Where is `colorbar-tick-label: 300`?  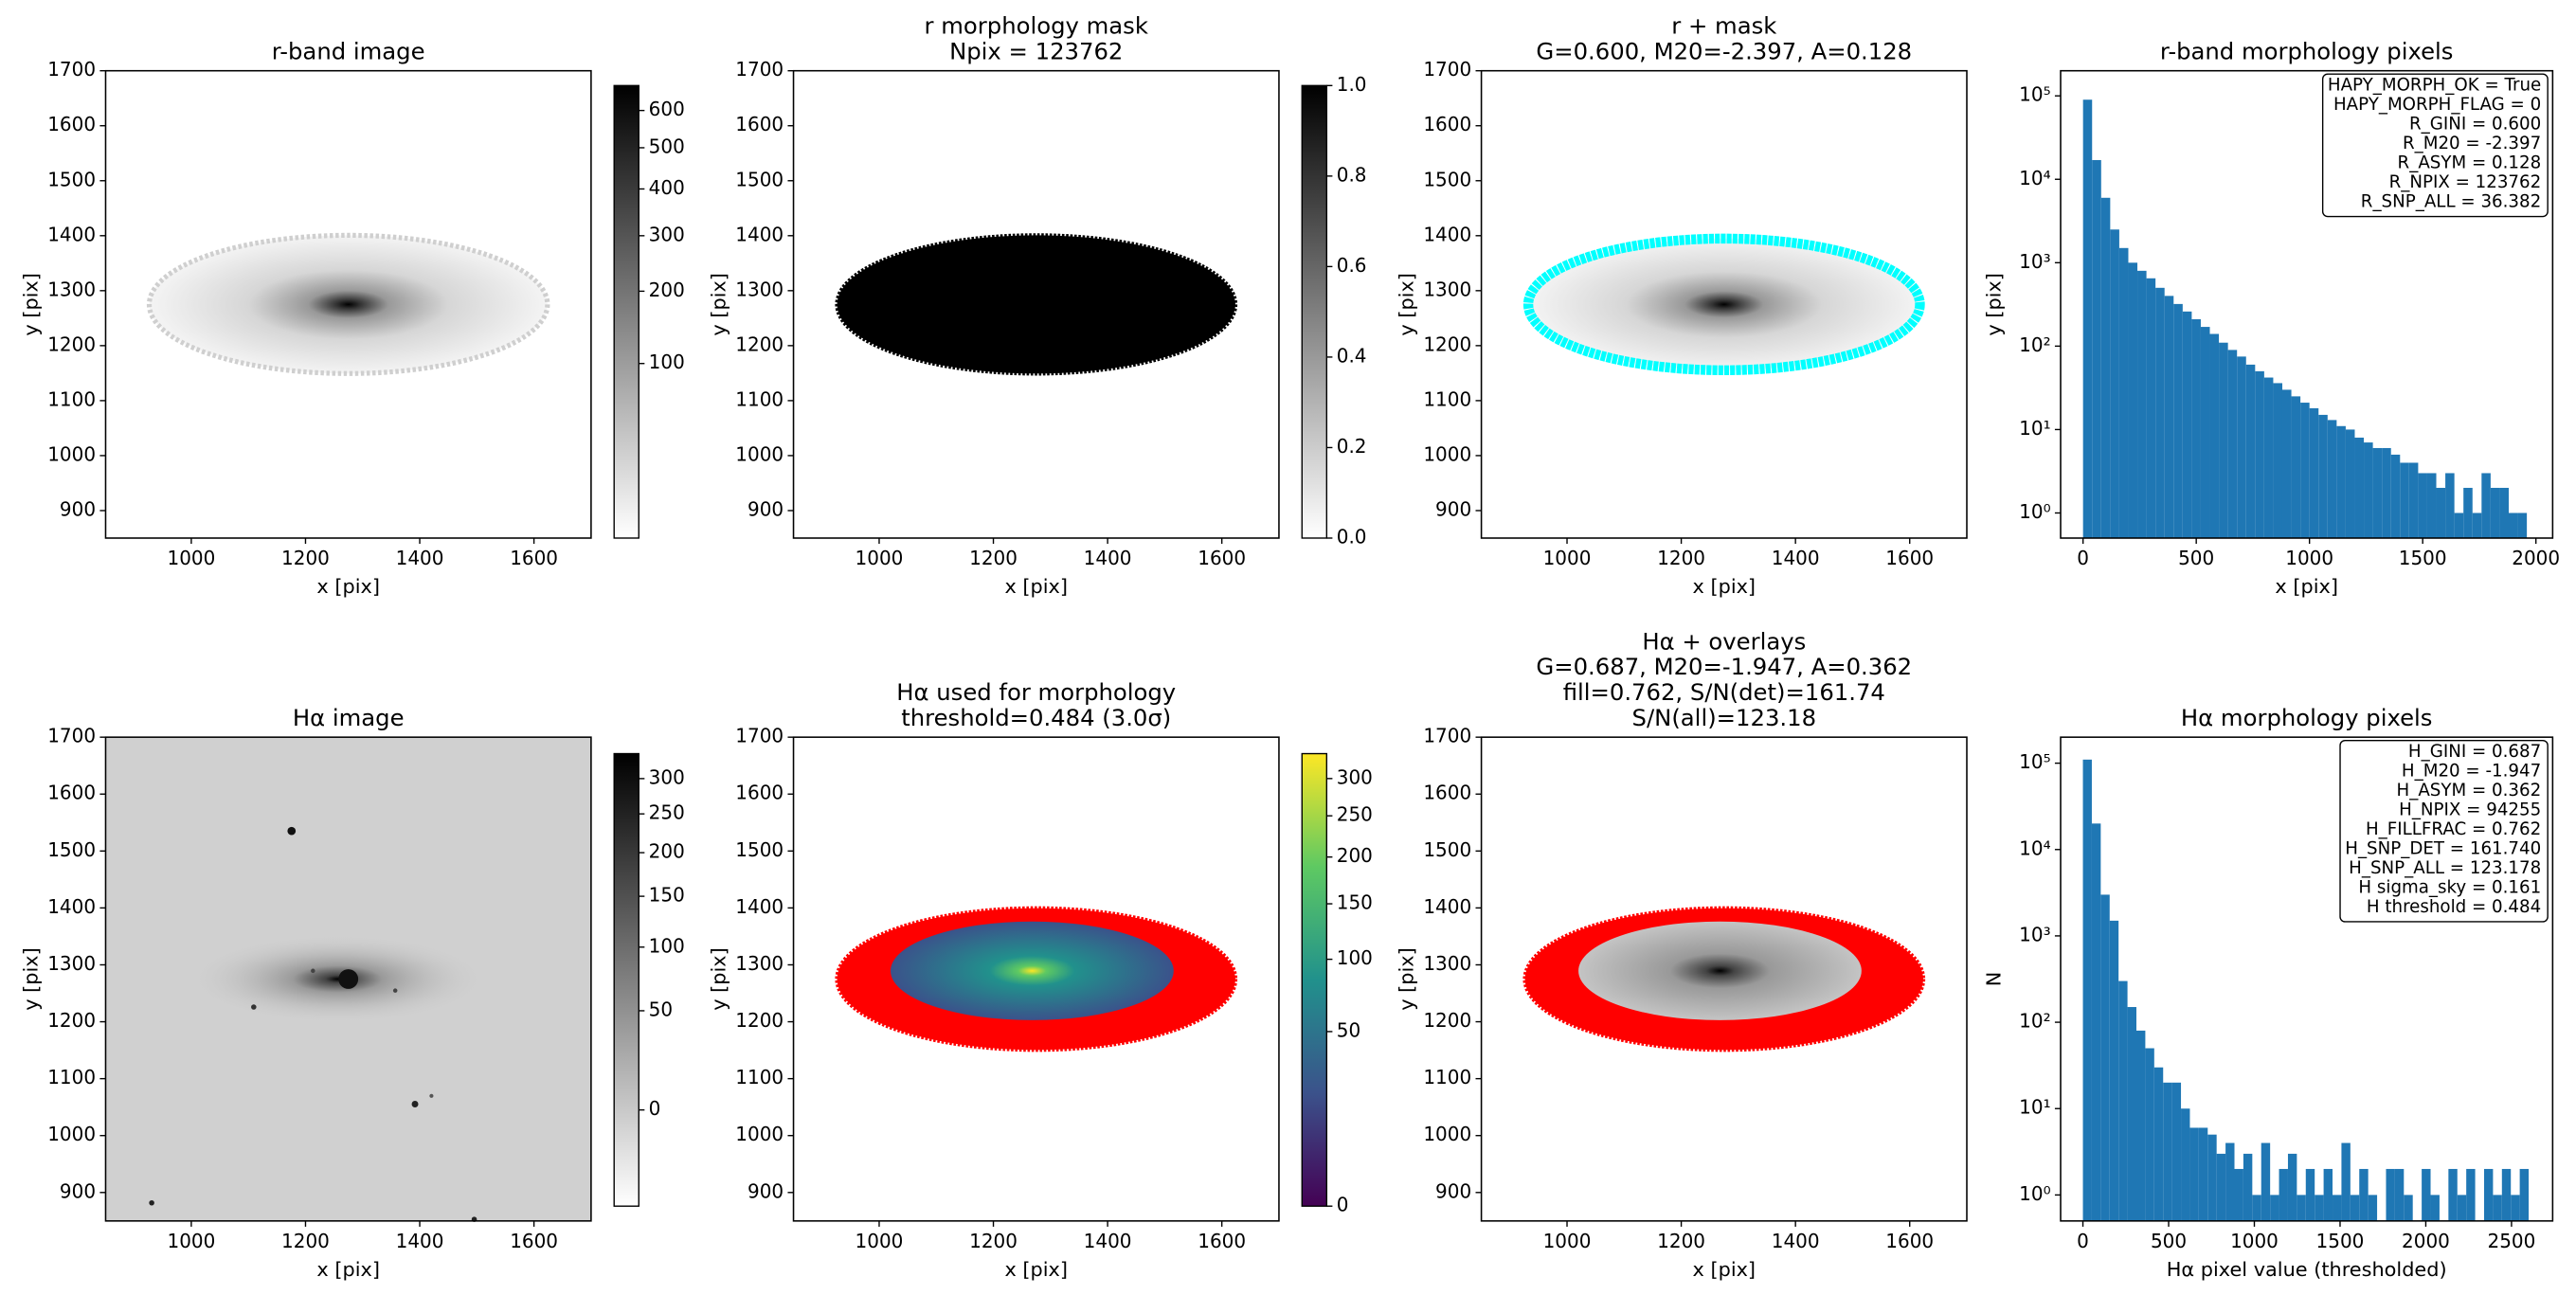
colorbar-tick-label: 300 is located at coordinates (1355, 776).